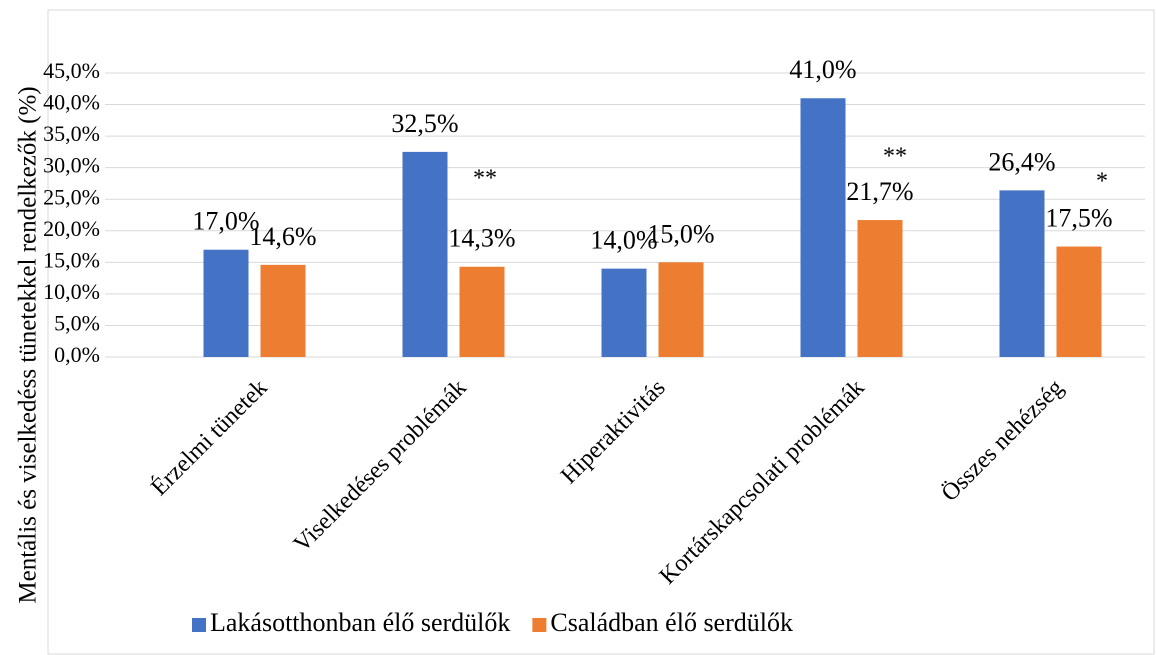  What do you see at coordinates (71, 259) in the screenshot?
I see `y-tick-label: 15,0%` at bounding box center [71, 259].